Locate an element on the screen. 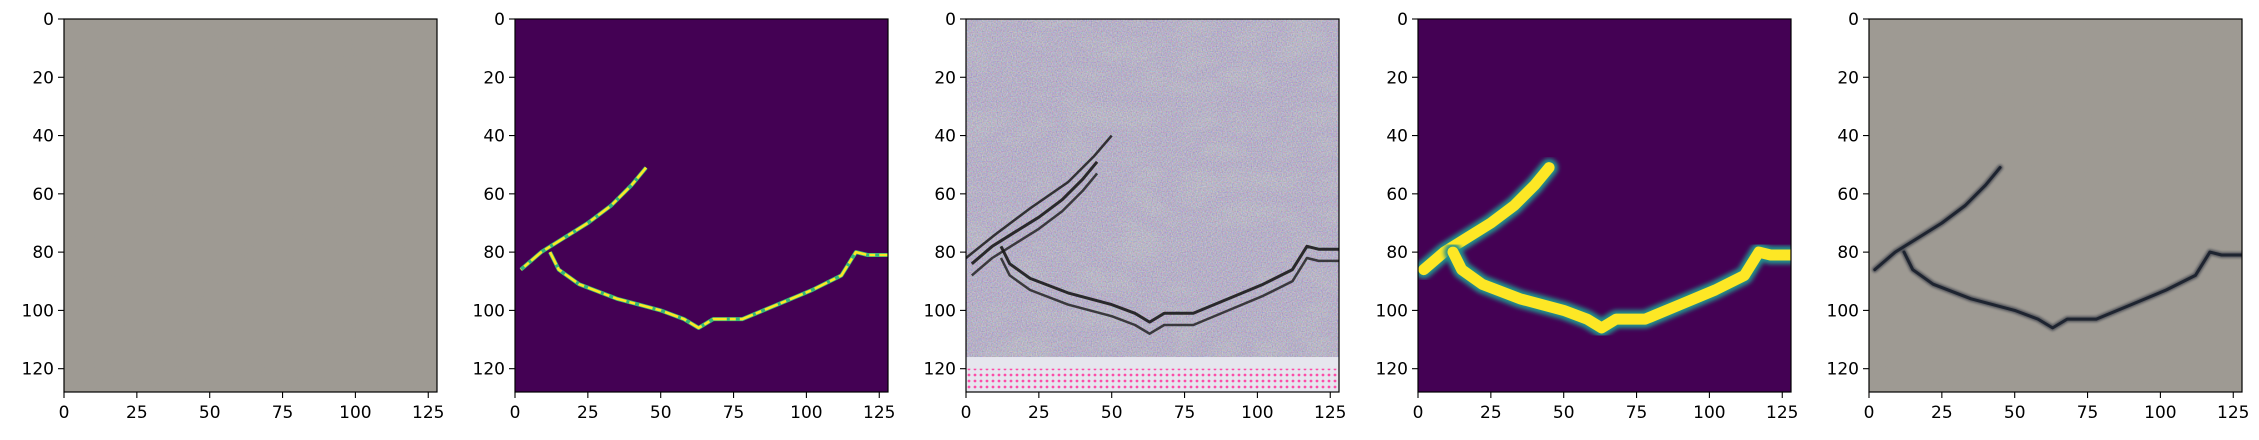 Image resolution: width=2259 pixels, height=440 pixels. gen-crack-a-upper_branch is located at coordinates (1034, 212).